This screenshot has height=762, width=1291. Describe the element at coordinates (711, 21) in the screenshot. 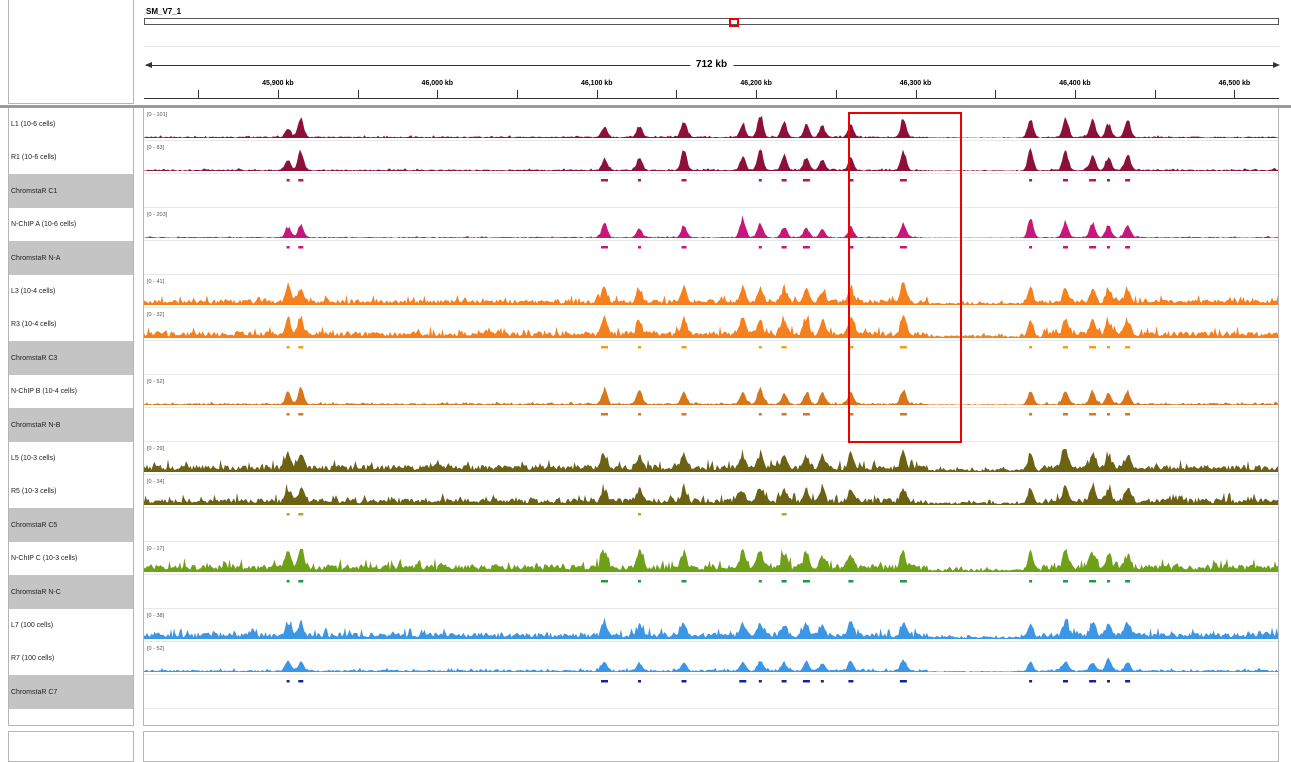

I see `chromosome-ideogram` at that location.